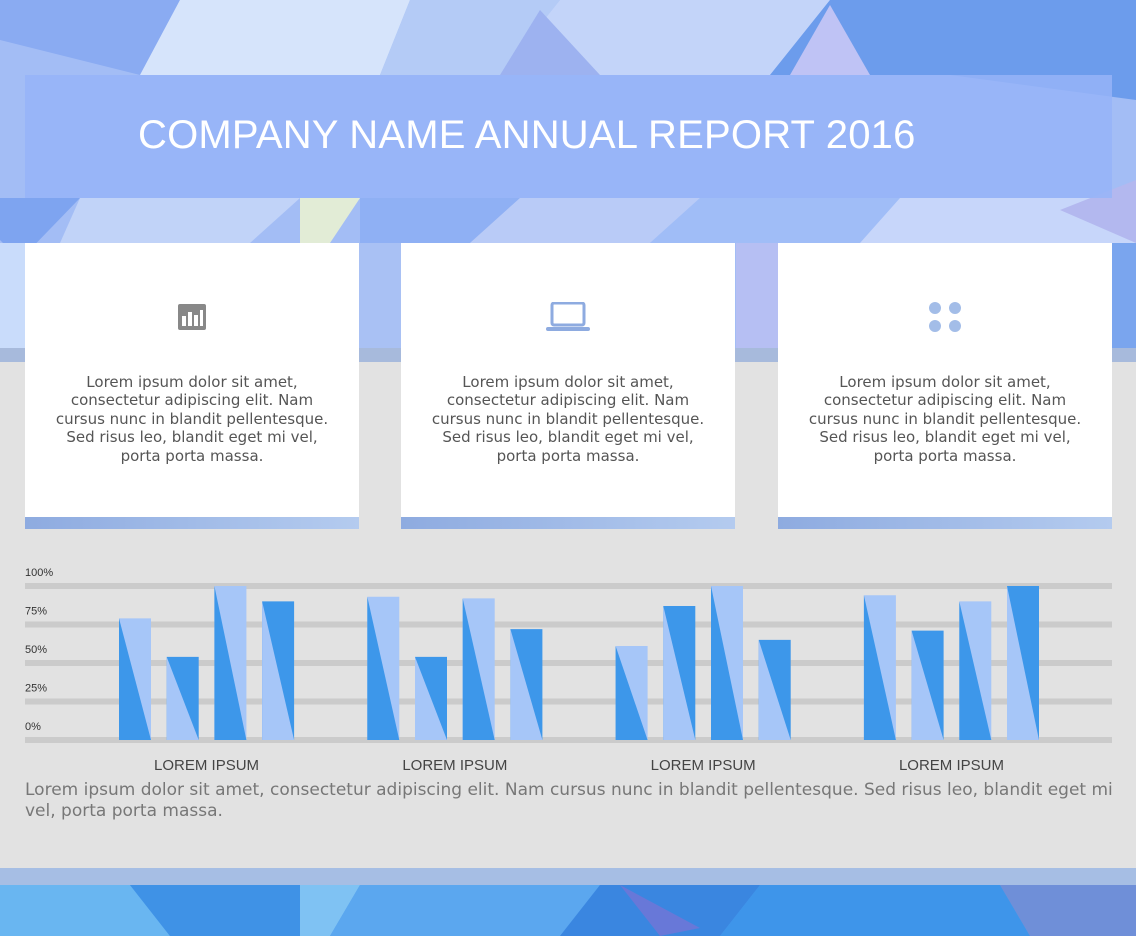 Image resolution: width=1136 pixels, height=936 pixels. Describe the element at coordinates (36, 650) in the screenshot. I see `y-tick-label: 50%` at that location.